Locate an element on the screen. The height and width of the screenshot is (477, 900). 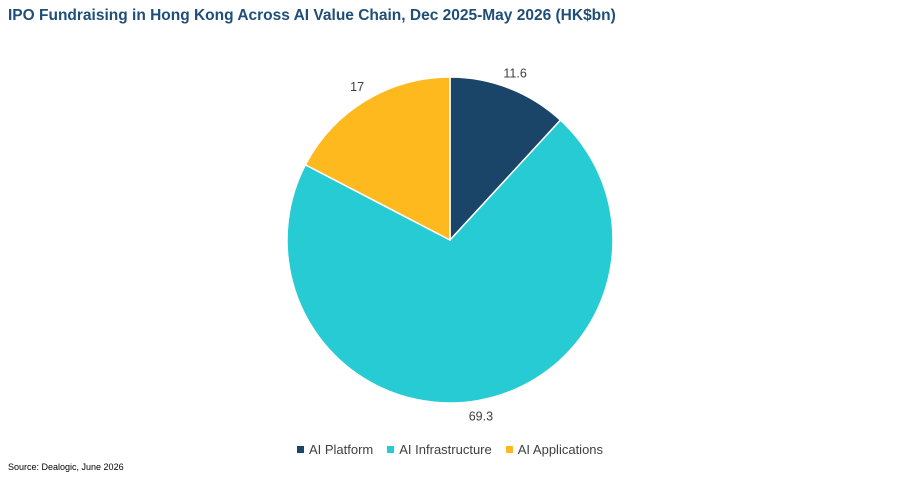
data-label-ai-applications: 17 is located at coordinates (357, 87).